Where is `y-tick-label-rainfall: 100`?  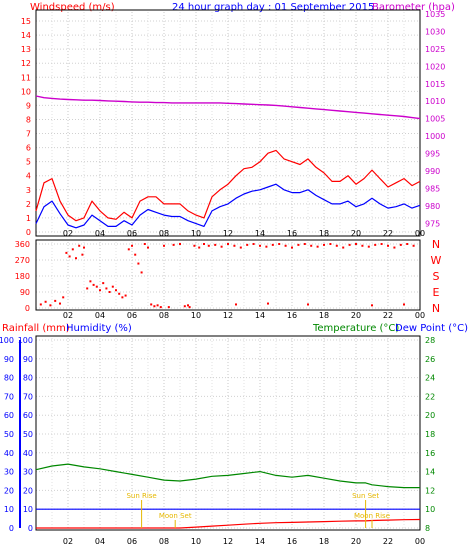 y-tick-label-rainfall: 100 is located at coordinates (7, 340).